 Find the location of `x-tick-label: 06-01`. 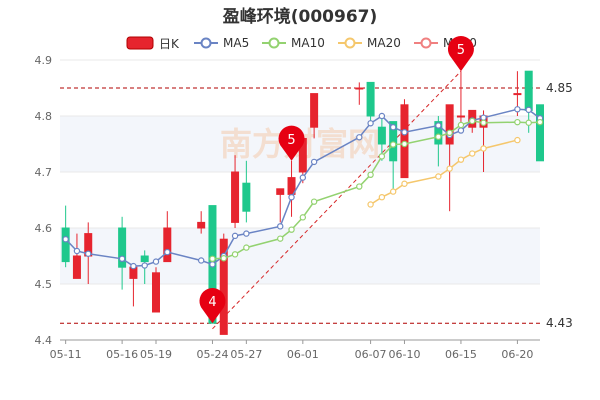

x-tick-label: 06-01 is located at coordinates (303, 354).